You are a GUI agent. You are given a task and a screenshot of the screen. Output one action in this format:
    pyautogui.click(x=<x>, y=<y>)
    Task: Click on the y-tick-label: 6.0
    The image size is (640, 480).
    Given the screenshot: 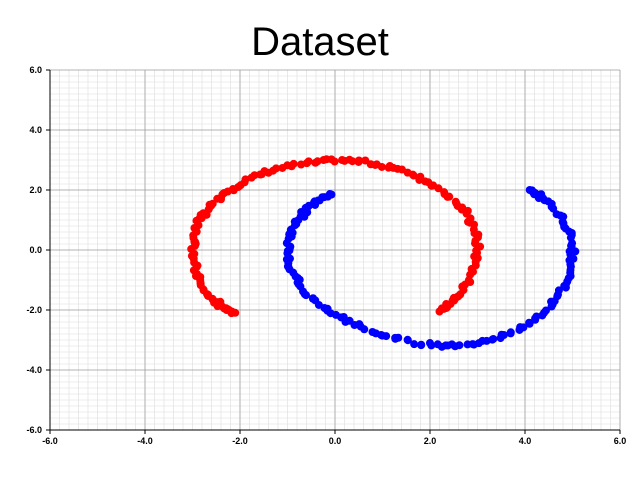 What is the action you would take?
    pyautogui.click(x=35, y=70)
    